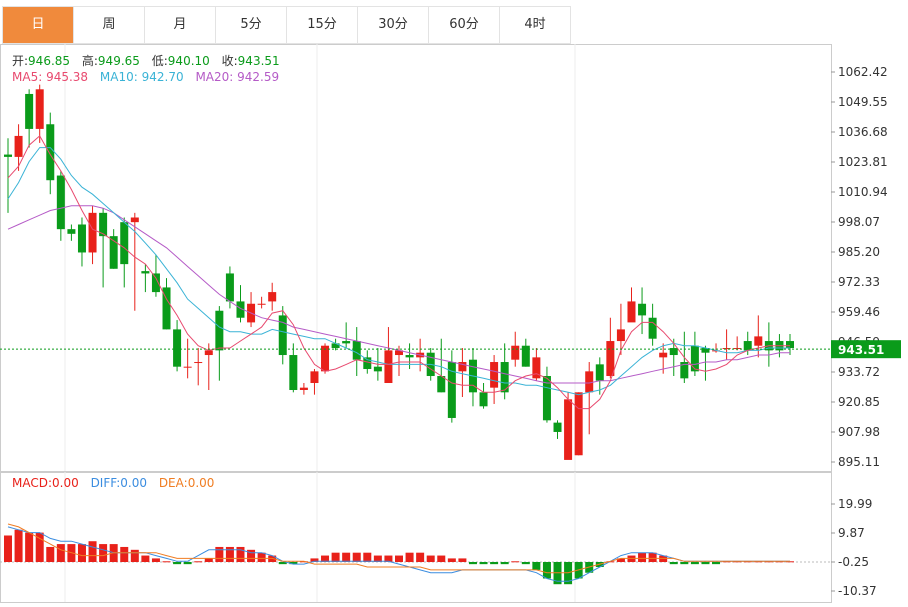 This screenshot has width=908, height=607. I want to click on macd-y-tick-label: -10.37, so click(857, 591).